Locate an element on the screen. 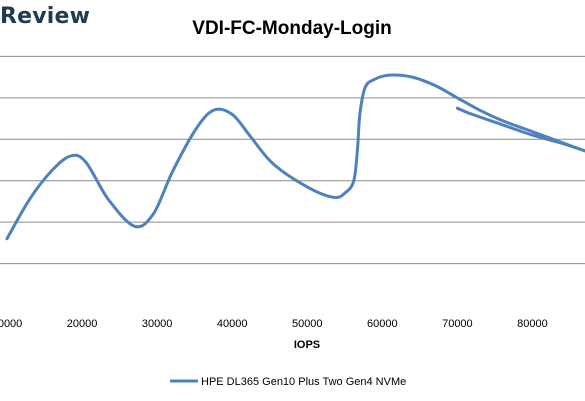 The width and height of the screenshot is (585, 401). x-tick-label: 30000 is located at coordinates (157, 324).